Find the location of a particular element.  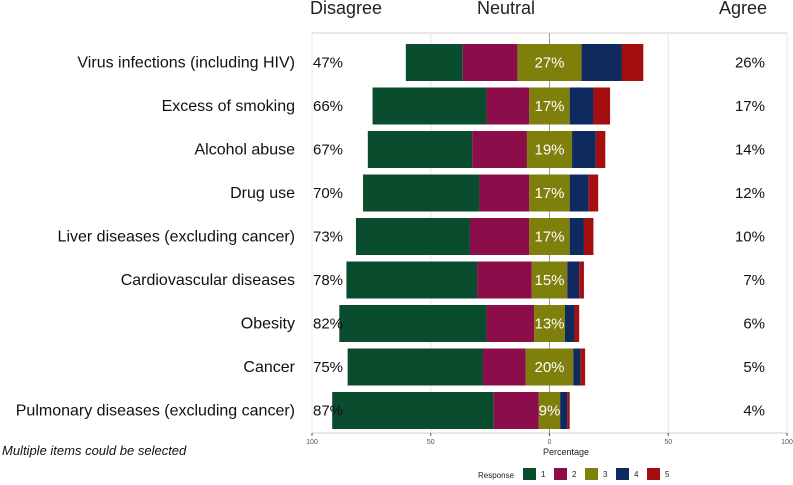

agree-percent: 5% is located at coordinates (754, 367).